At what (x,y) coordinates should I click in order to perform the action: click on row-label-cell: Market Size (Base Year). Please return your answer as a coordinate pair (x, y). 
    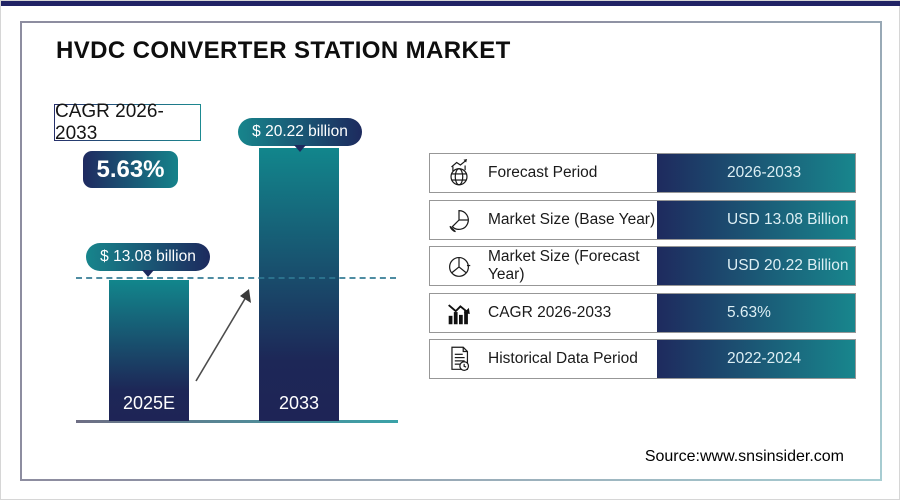
    Looking at the image, I should click on (543, 220).